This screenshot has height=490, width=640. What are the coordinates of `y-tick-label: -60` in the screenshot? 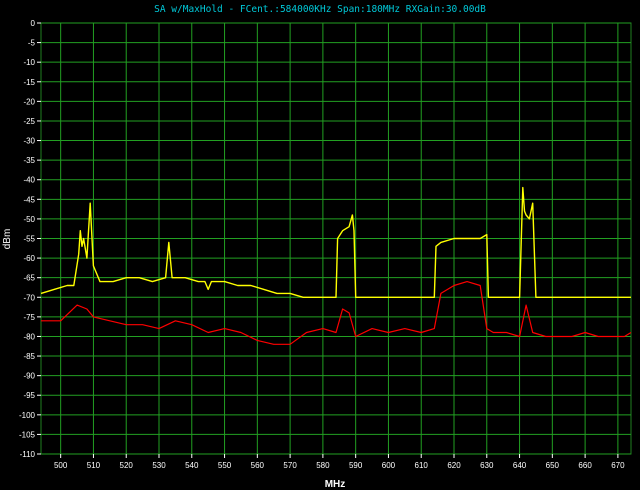 It's located at (29, 258).